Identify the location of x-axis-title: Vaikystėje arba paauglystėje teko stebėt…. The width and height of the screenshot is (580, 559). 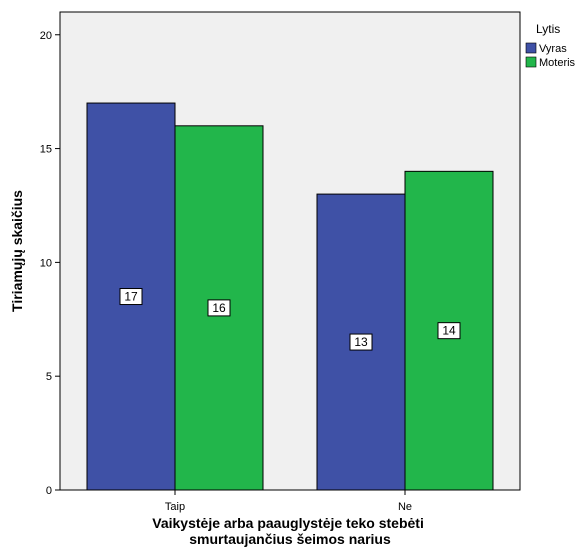
(289, 531).